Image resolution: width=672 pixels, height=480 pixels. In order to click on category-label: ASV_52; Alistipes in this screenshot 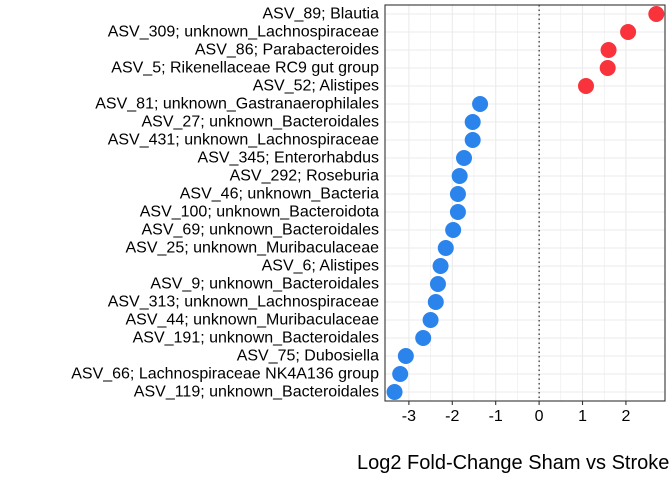, I will do `click(316, 86)`.